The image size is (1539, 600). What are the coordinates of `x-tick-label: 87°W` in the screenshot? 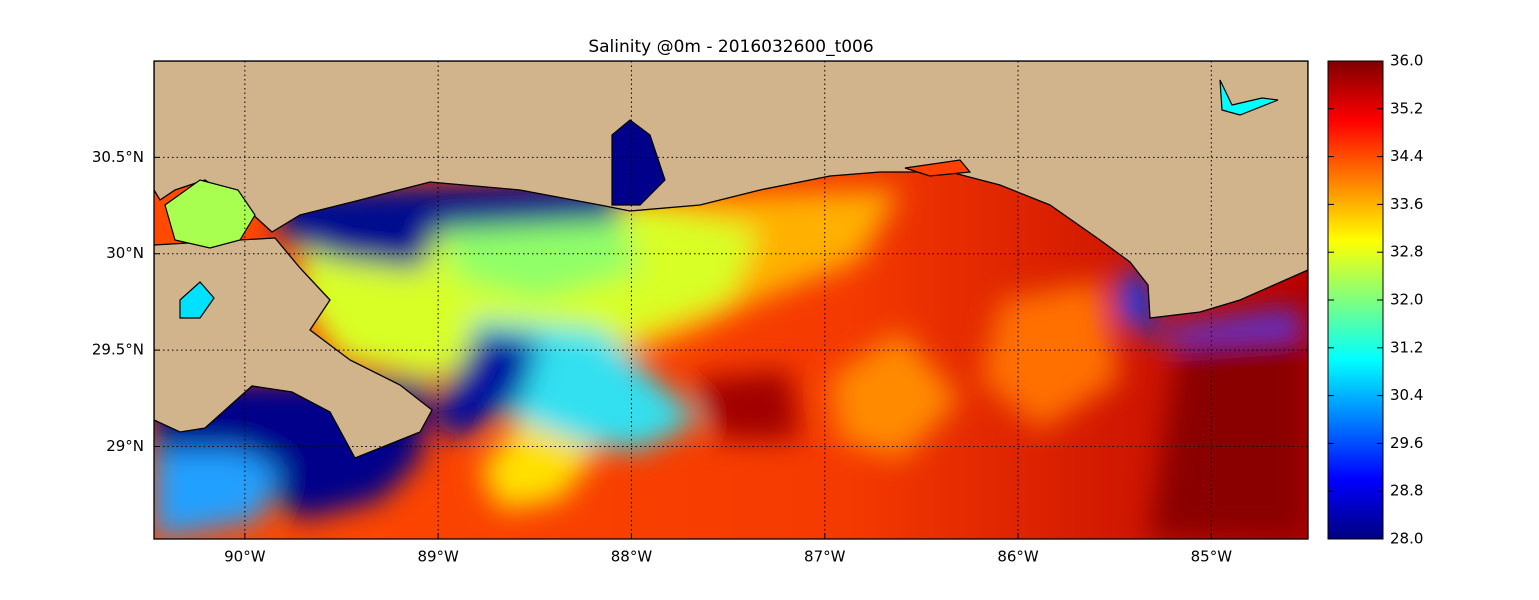 It's located at (825, 557).